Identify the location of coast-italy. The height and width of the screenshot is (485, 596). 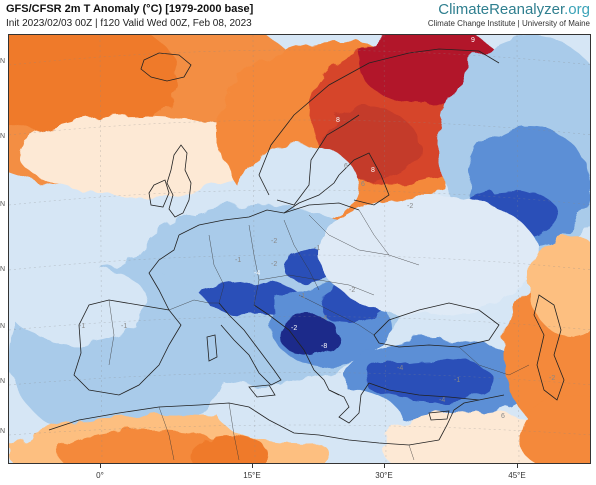
(250, 344).